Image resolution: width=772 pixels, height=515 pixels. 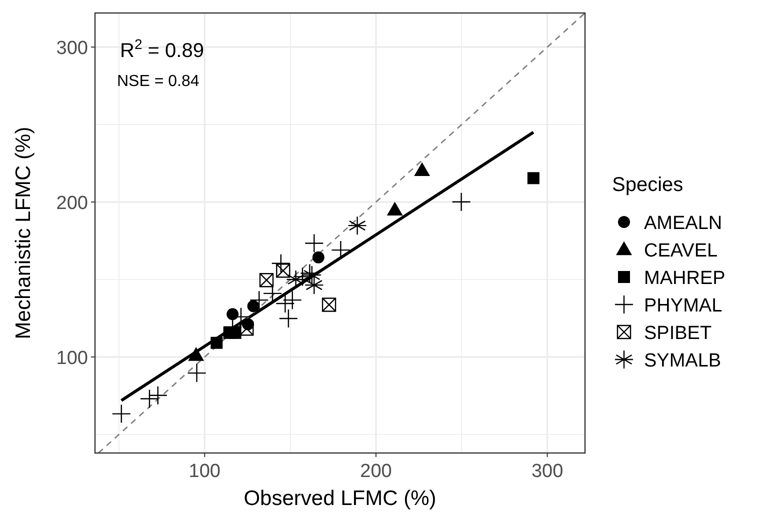 What do you see at coordinates (162, 49) in the screenshot?
I see `annotation: R$^{2}$ = 0.89` at bounding box center [162, 49].